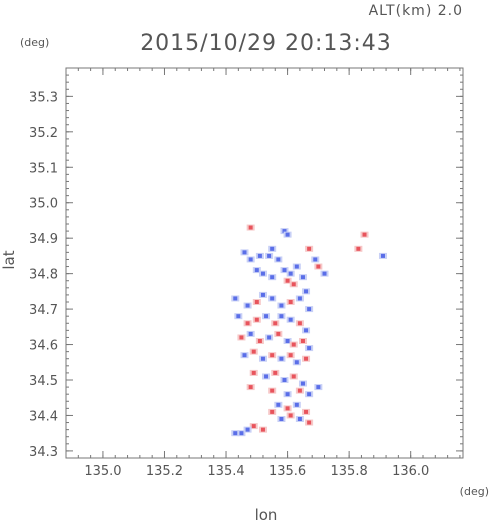 The image size is (491, 521). I want to click on y-tick-label: 34.6, so click(43, 346).